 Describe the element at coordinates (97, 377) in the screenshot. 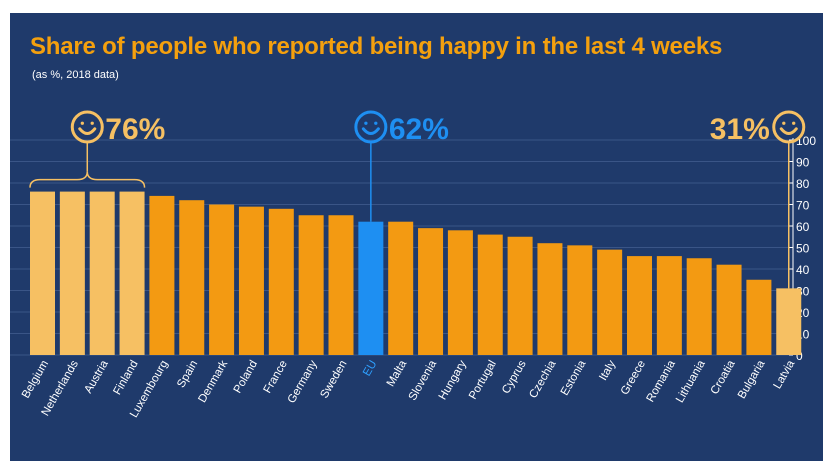

I see `x-tick-label: Austria` at that location.